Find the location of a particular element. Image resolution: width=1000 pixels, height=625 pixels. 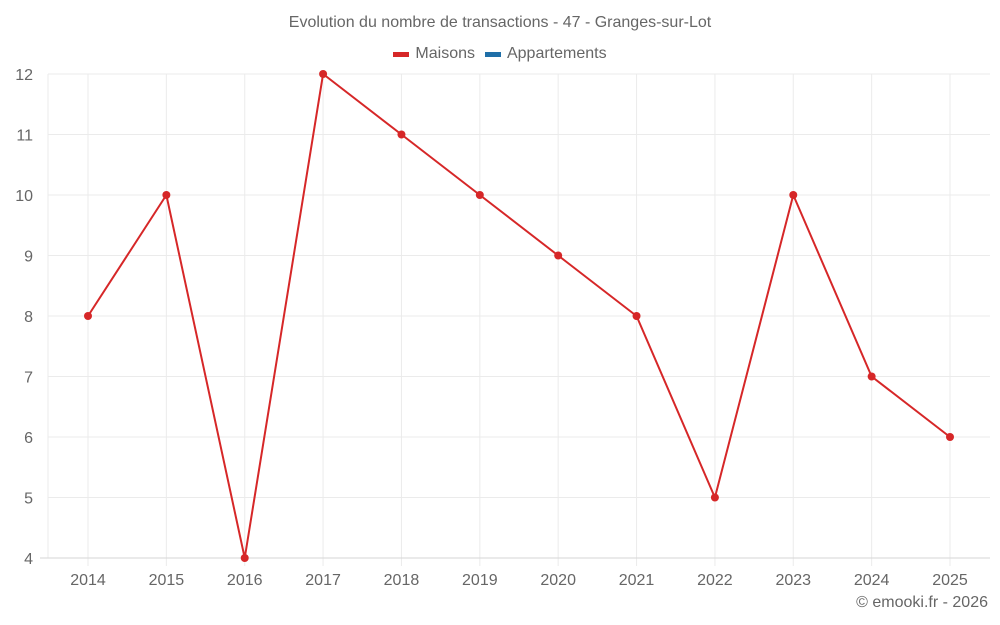

x-tick-label: 2015 is located at coordinates (167, 580).